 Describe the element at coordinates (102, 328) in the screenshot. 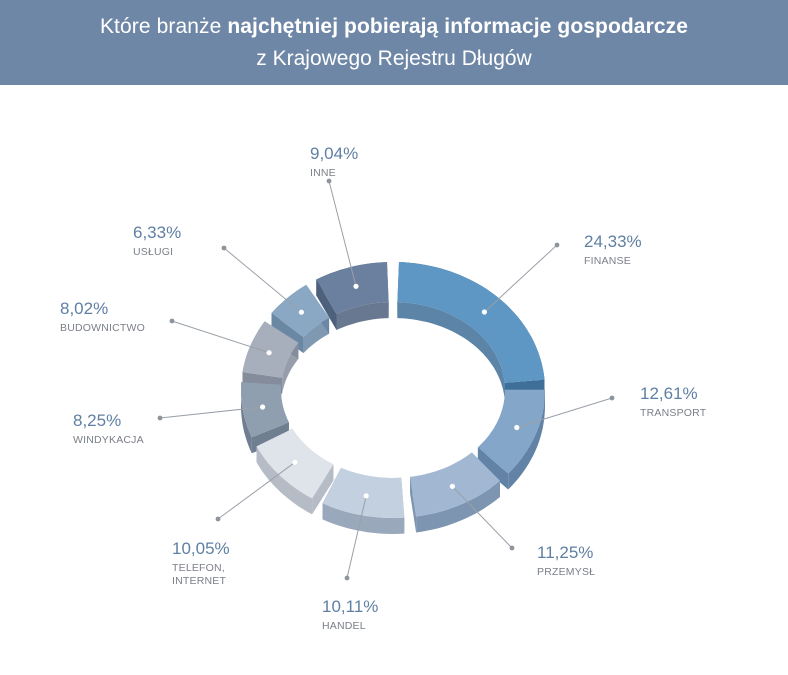

I see `slice-category-label: BUDOWNICTWO` at that location.